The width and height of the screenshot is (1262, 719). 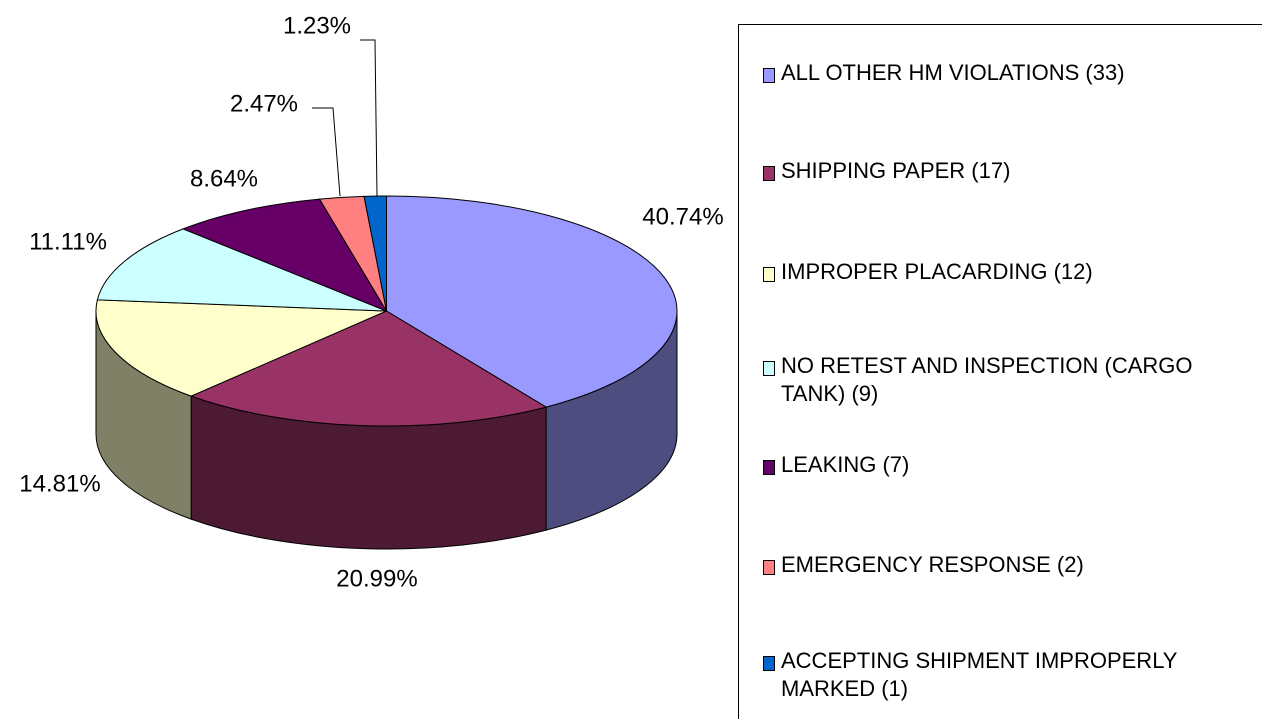 I want to click on legend-item: ACCEPTING SHIPMENT IMPROPERLY MARKED (1), so click(x=987, y=675).